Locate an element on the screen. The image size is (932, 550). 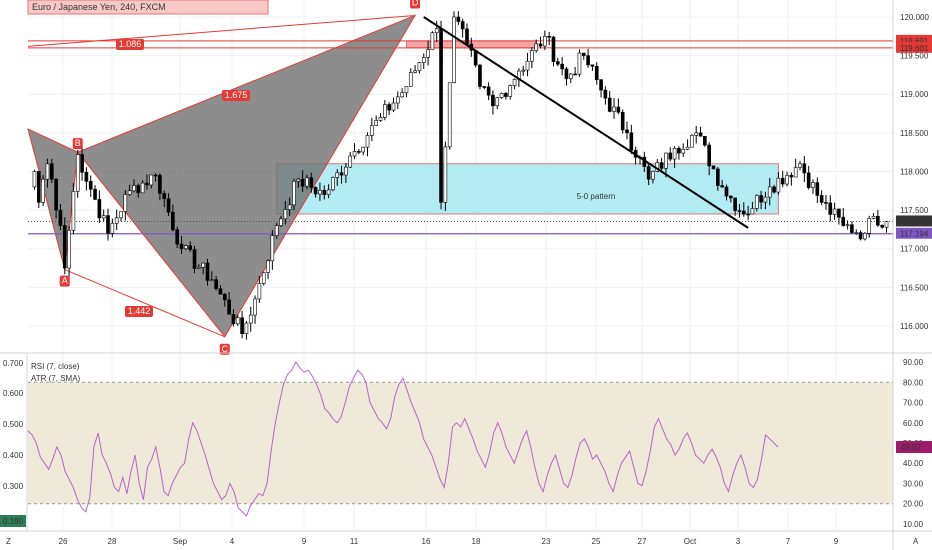
point-box-d is located at coordinates (415, 4).